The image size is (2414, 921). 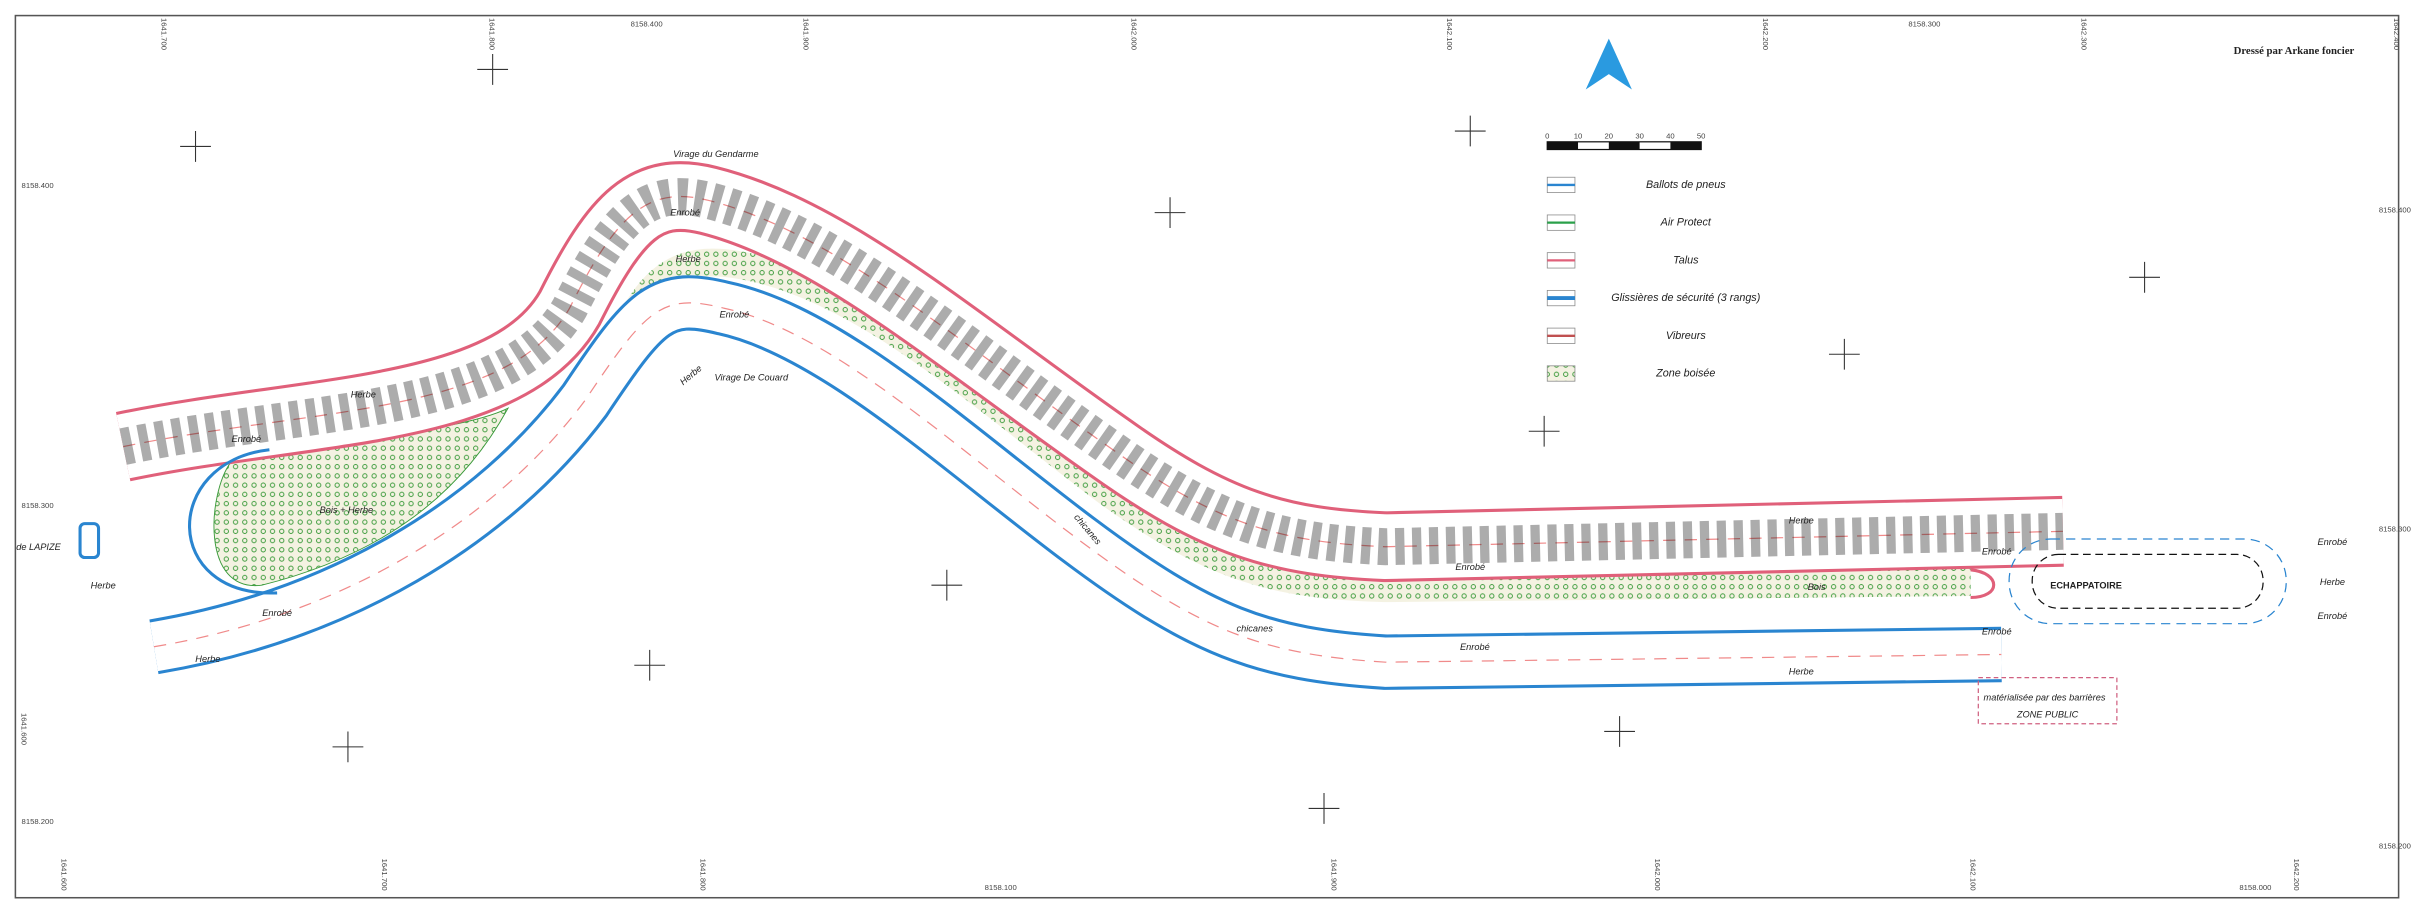 I want to click on grid-label: 8158.000, so click(x=2255, y=887).